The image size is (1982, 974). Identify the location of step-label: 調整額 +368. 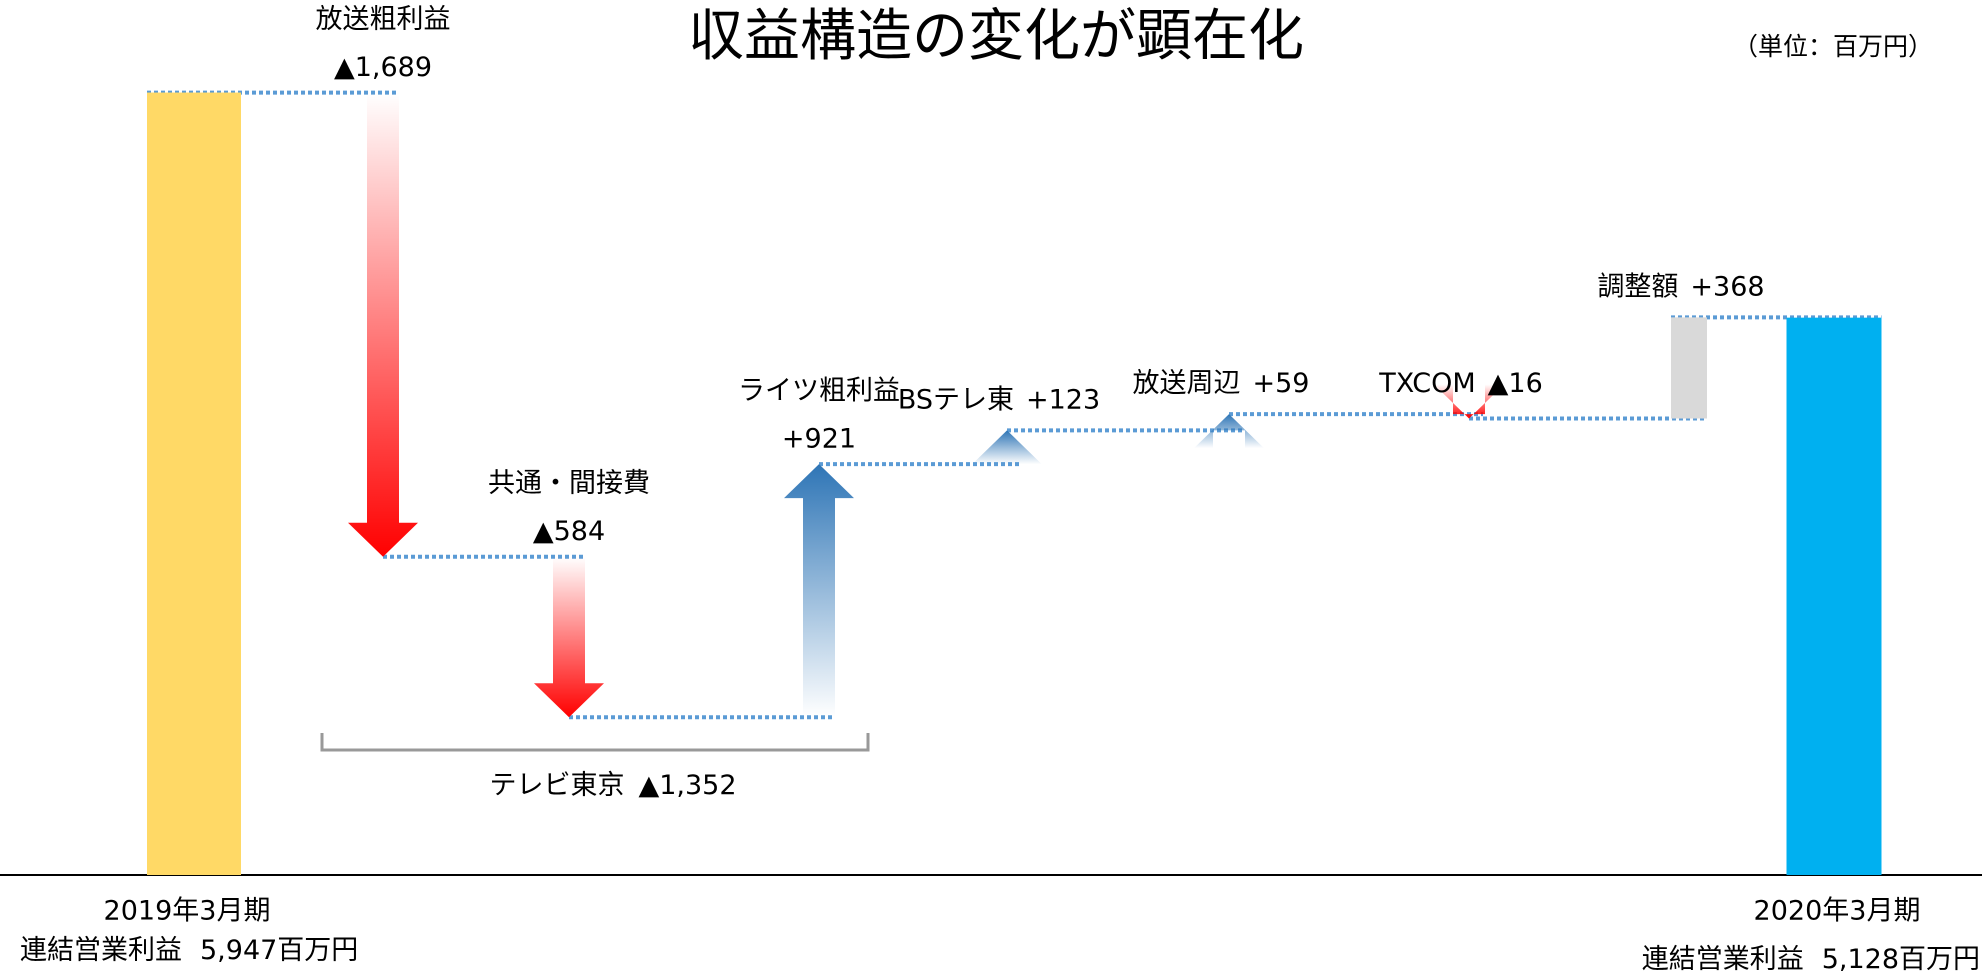
(1680, 286).